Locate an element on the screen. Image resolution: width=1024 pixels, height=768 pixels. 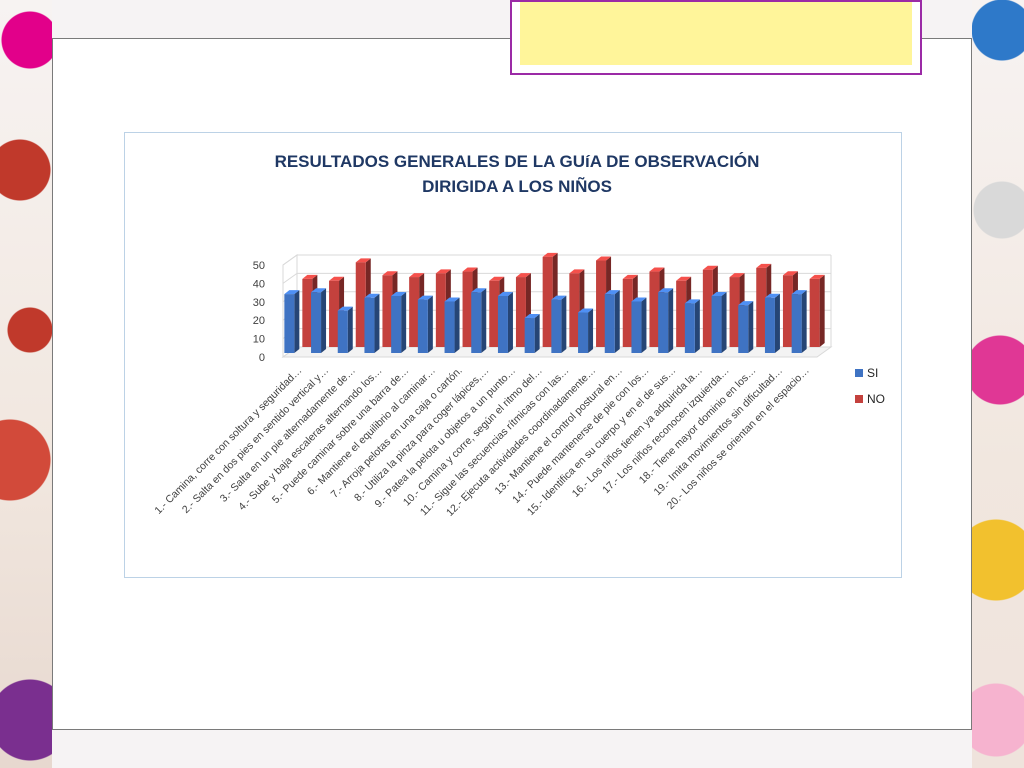
left-decorative-border is located at coordinates (26, 384).